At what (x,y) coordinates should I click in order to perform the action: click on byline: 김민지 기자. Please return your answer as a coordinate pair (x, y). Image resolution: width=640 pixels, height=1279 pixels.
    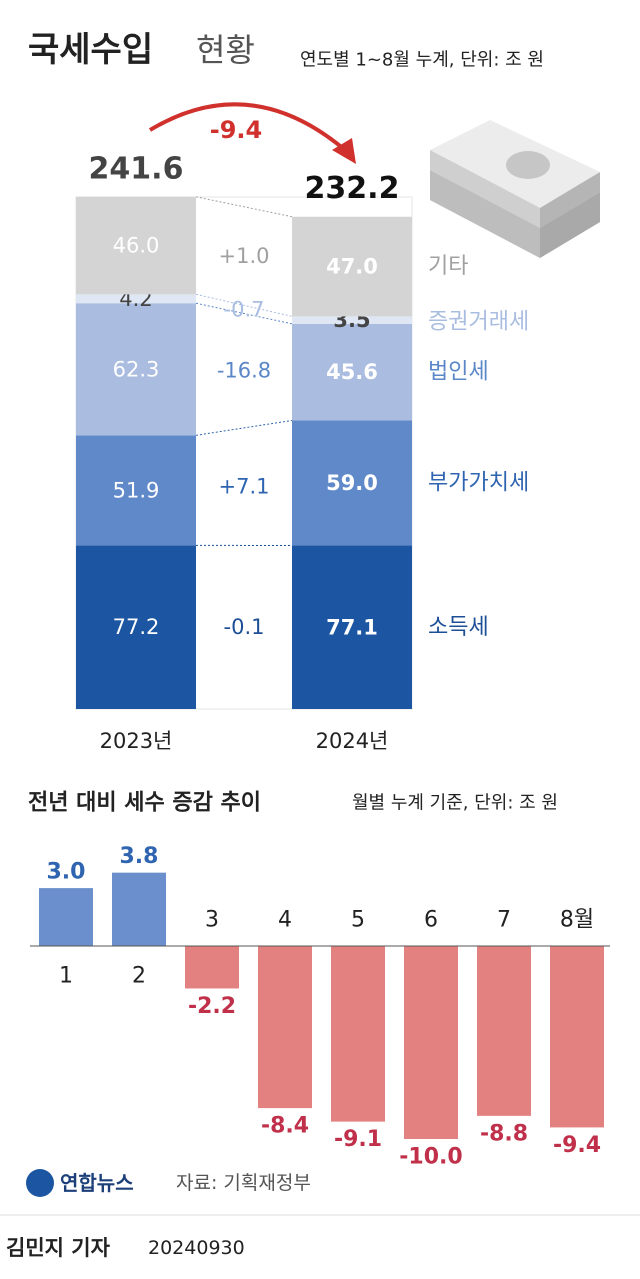
    Looking at the image, I should click on (58, 1248).